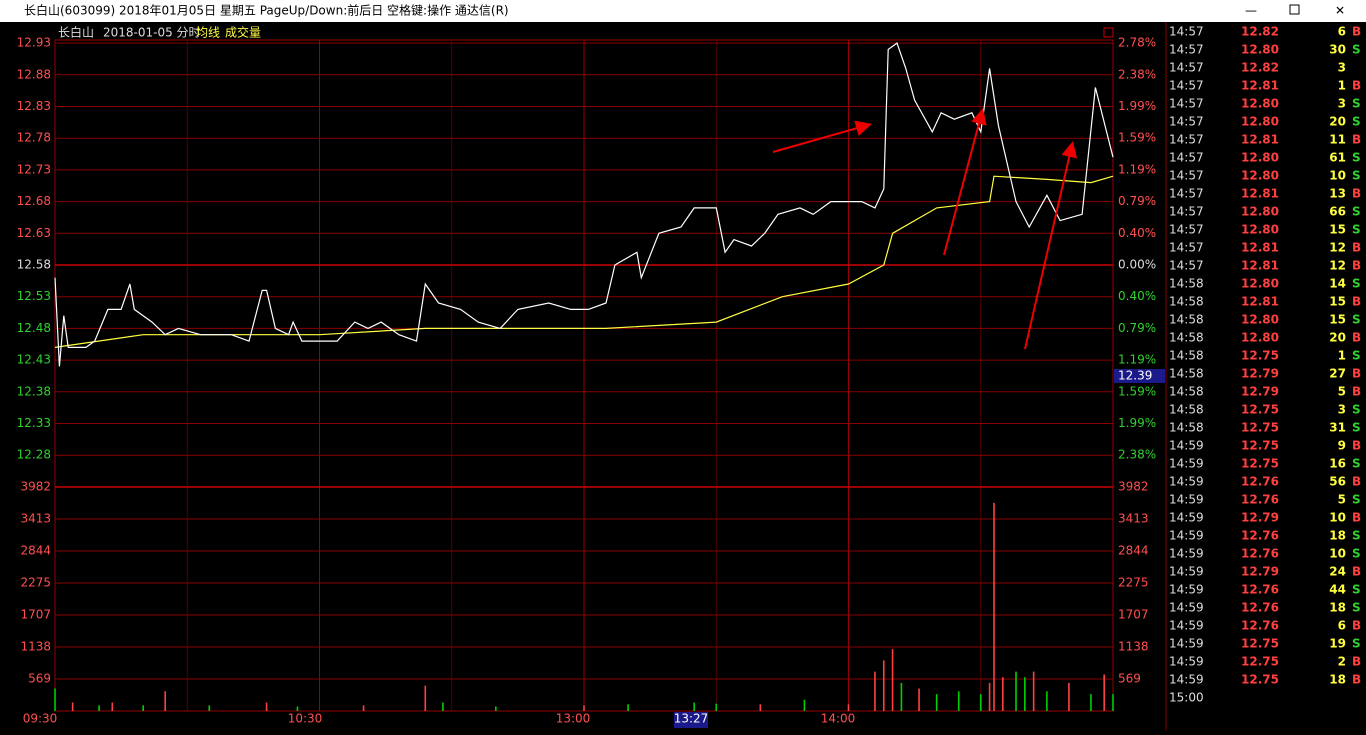  Describe the element at coordinates (1137, 201) in the screenshot. I see `percent-label: 0.79%` at that location.